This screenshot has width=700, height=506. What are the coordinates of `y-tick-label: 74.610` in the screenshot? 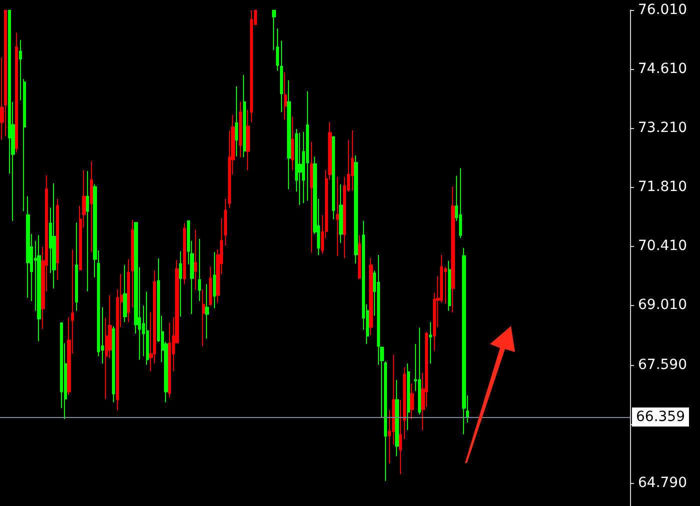 It's located at (662, 69).